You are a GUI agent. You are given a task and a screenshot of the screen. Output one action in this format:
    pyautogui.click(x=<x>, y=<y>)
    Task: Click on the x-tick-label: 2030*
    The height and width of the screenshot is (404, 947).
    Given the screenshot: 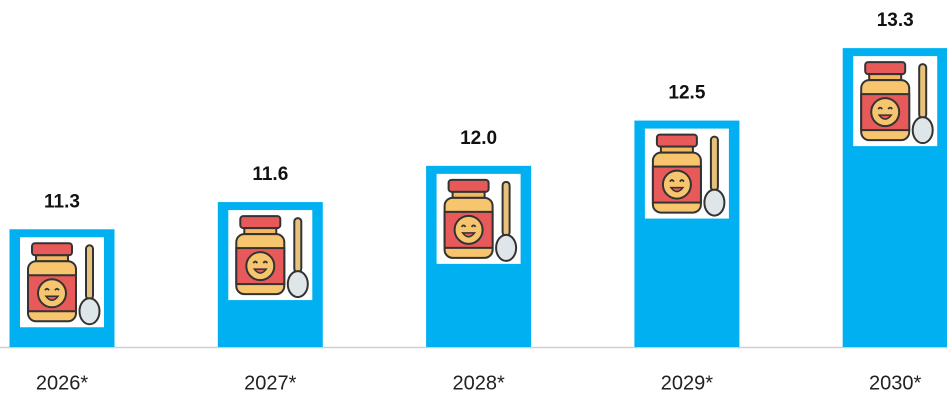 What is the action you would take?
    pyautogui.click(x=895, y=383)
    